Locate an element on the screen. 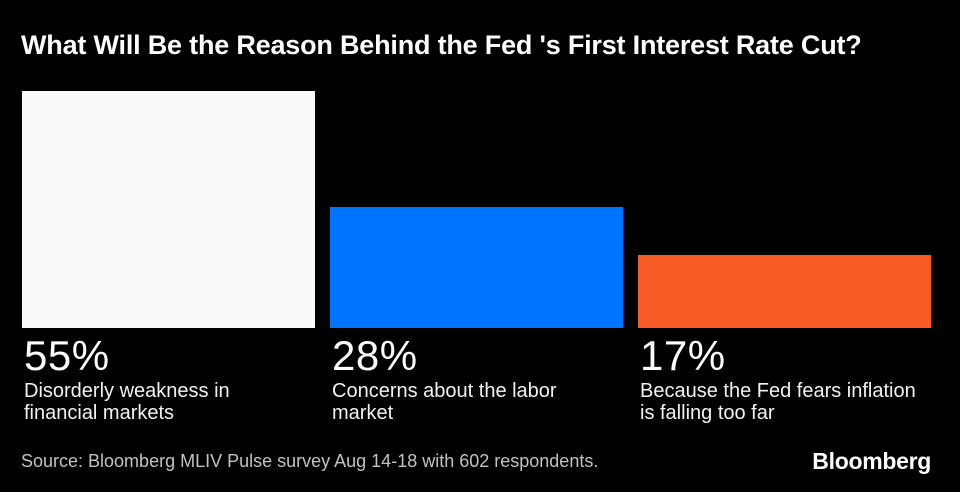 This screenshot has width=960, height=492. bar-labor-market is located at coordinates (476, 267).